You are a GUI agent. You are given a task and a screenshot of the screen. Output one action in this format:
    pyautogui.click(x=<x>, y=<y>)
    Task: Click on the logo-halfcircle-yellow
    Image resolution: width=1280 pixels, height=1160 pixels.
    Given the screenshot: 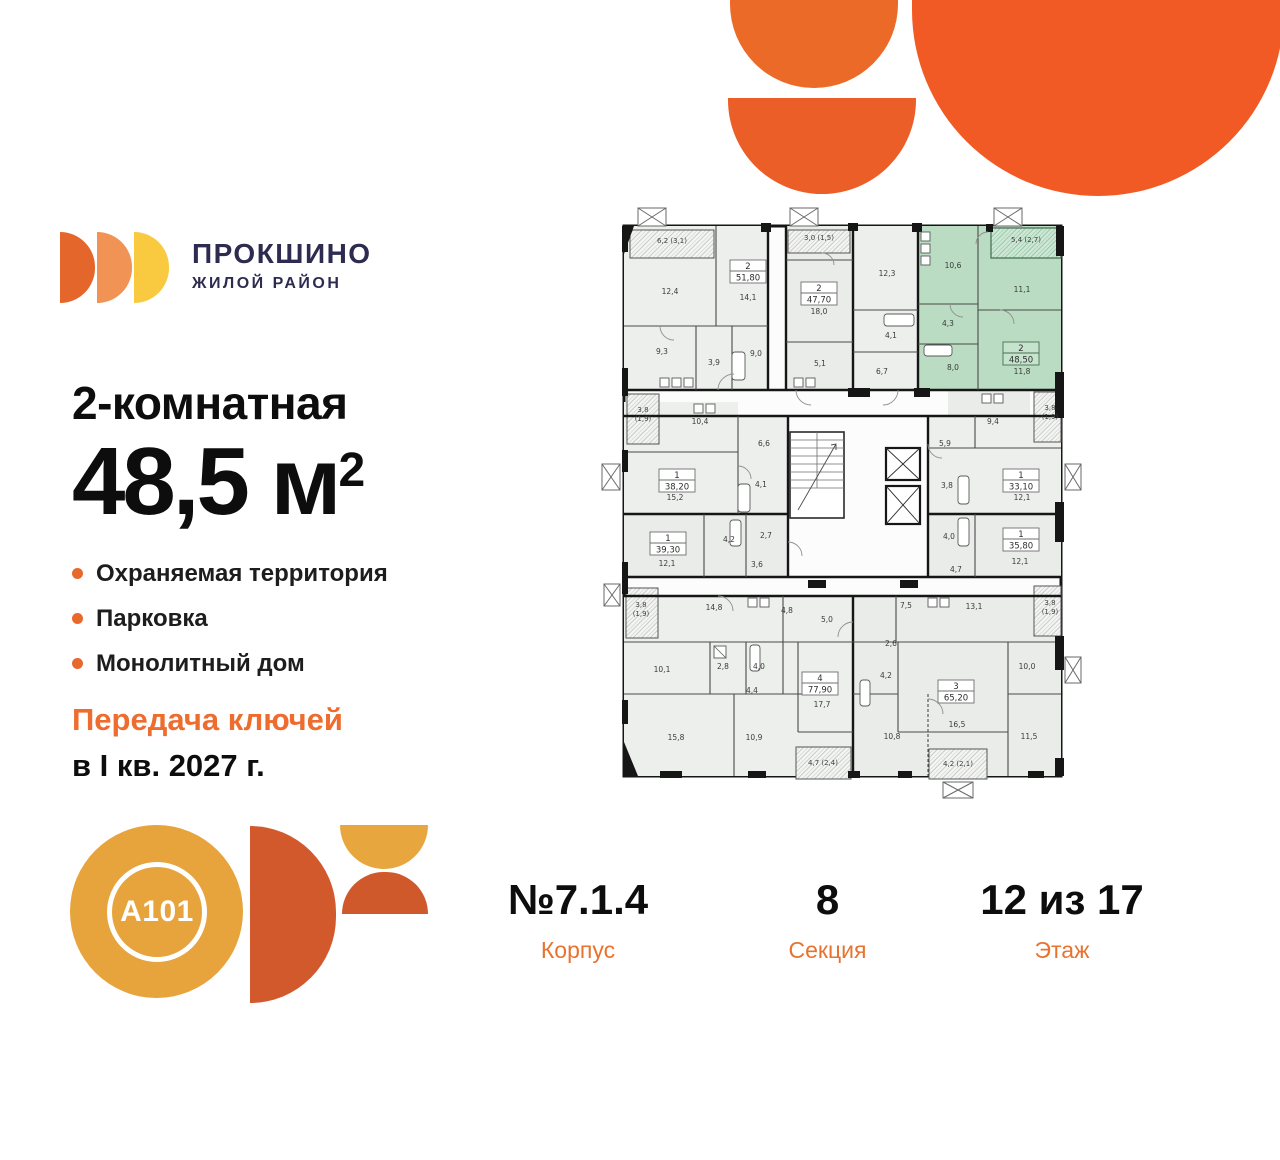 What is the action you would take?
    pyautogui.click(x=151, y=267)
    